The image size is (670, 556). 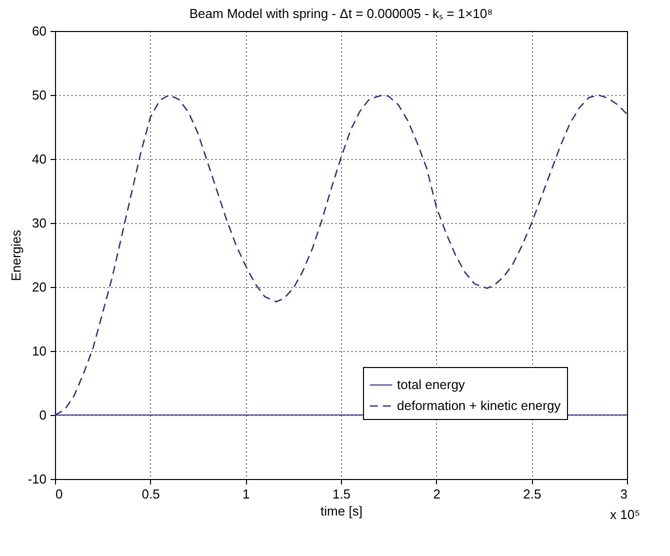 I want to click on x-axis-title: time [s], so click(x=341, y=511).